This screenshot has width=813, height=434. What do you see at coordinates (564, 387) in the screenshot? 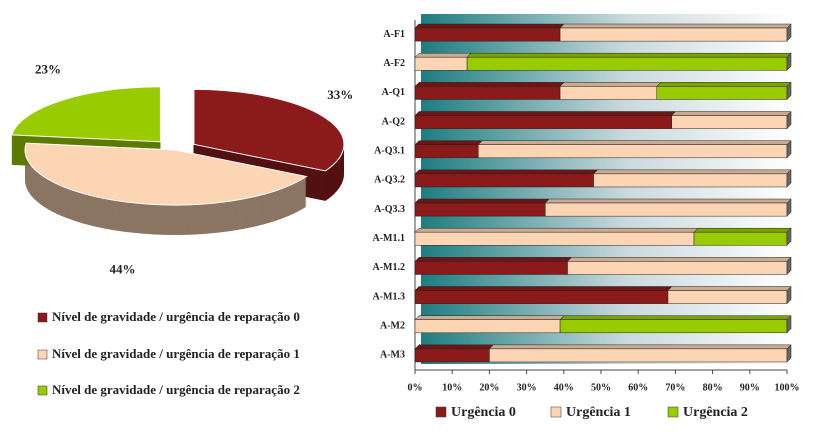
I see `x-tick-label: 40%` at bounding box center [564, 387].